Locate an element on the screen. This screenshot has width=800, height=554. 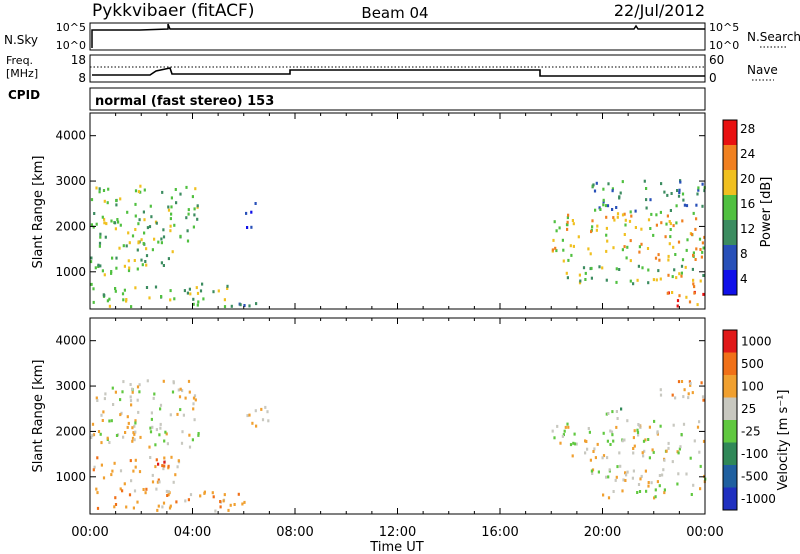
freq-left-label-2: [MHz] is located at coordinates (22, 73).